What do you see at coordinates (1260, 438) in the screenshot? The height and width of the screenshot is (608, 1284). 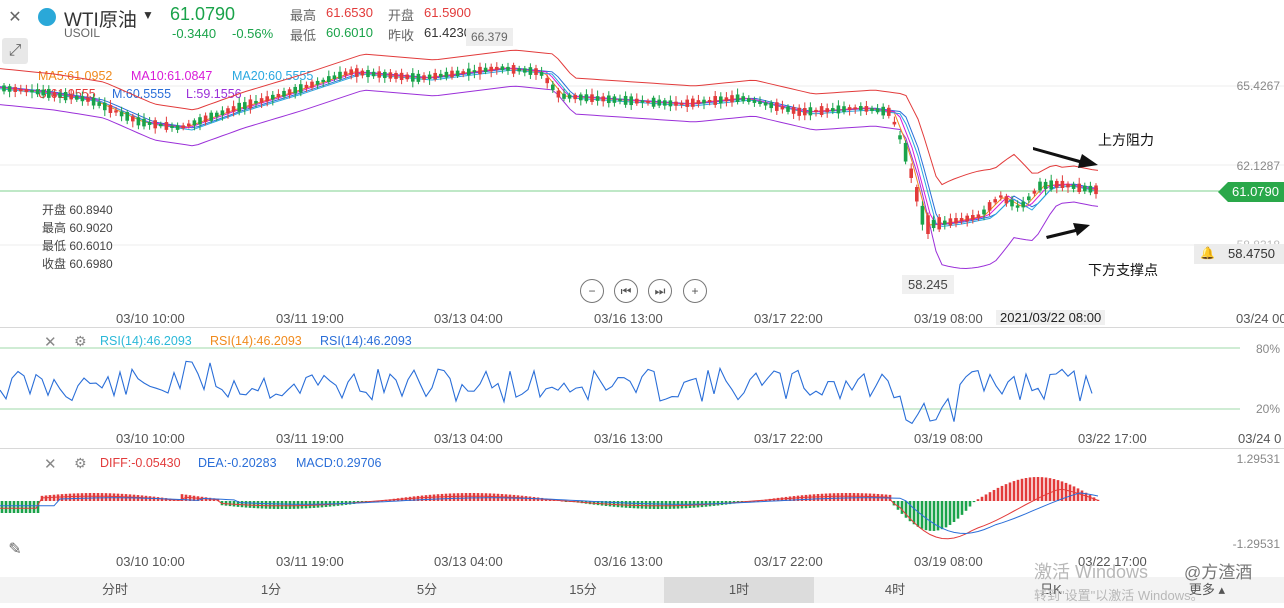 I see `x-axis-label: 03/24 0` at bounding box center [1260, 438].